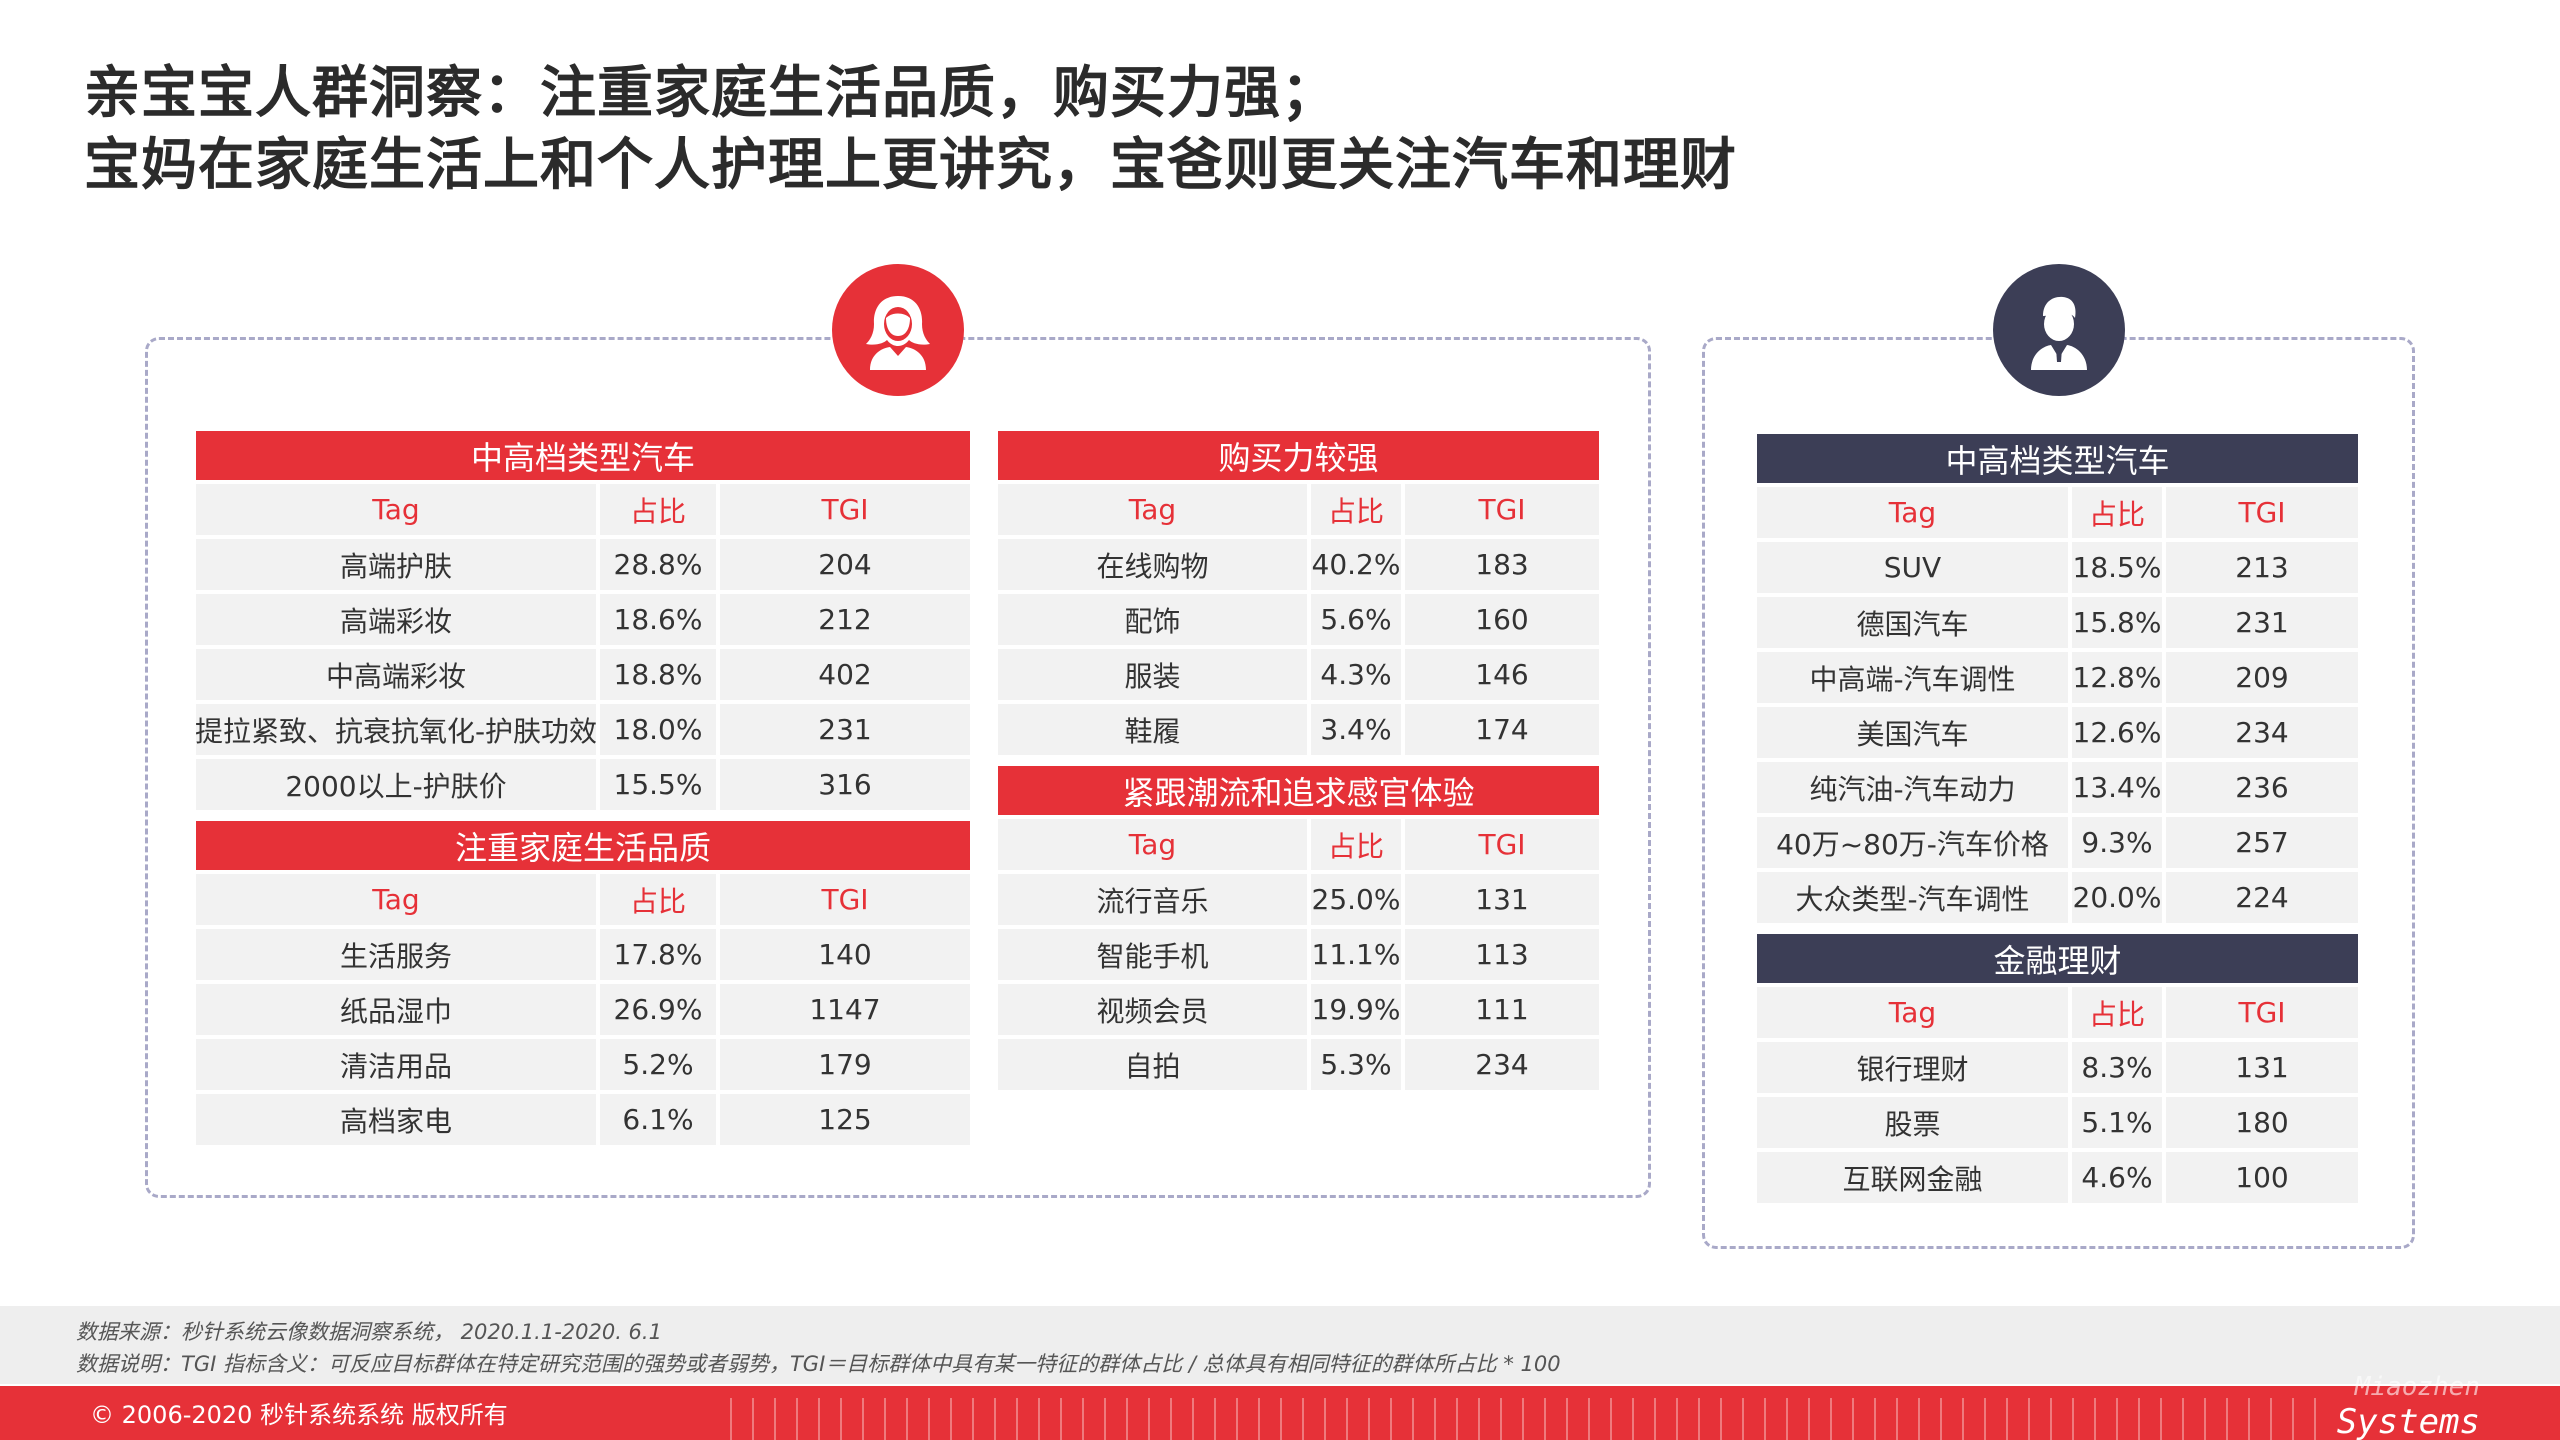 Image resolution: width=2560 pixels, height=1440 pixels. I want to click on cell-share: 5.6%, so click(1356, 619).